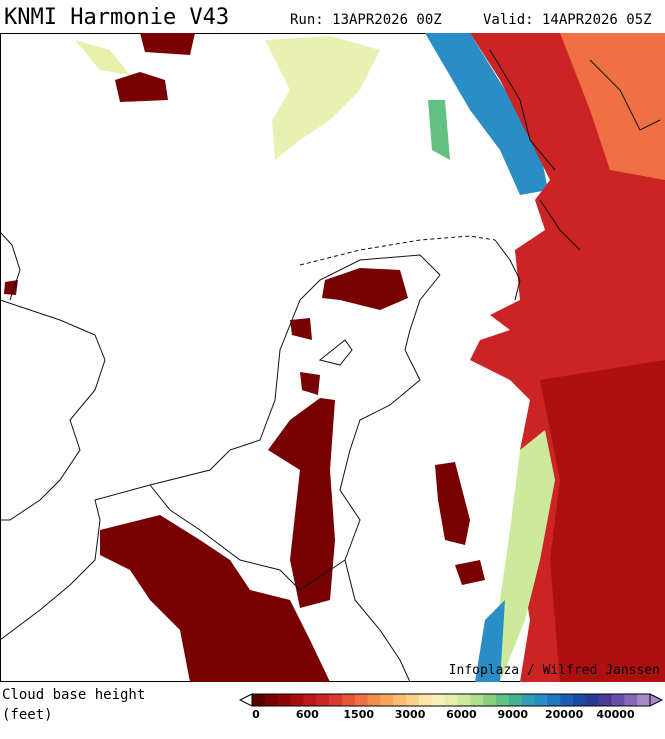  I want to click on legend-label: Cloud base height, so click(73, 695).